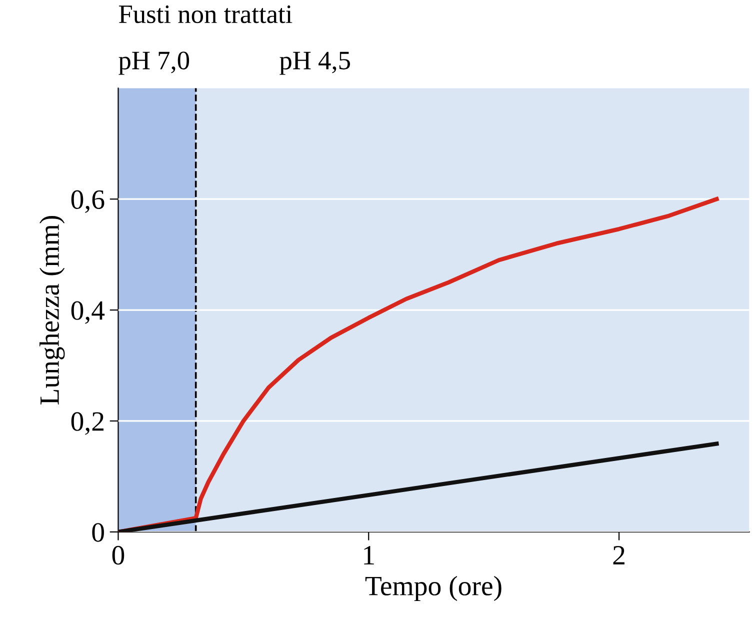 This screenshot has height=634, width=753. What do you see at coordinates (52, 310) in the screenshot?
I see `y-axis-title: Lunghezza (mm)` at bounding box center [52, 310].